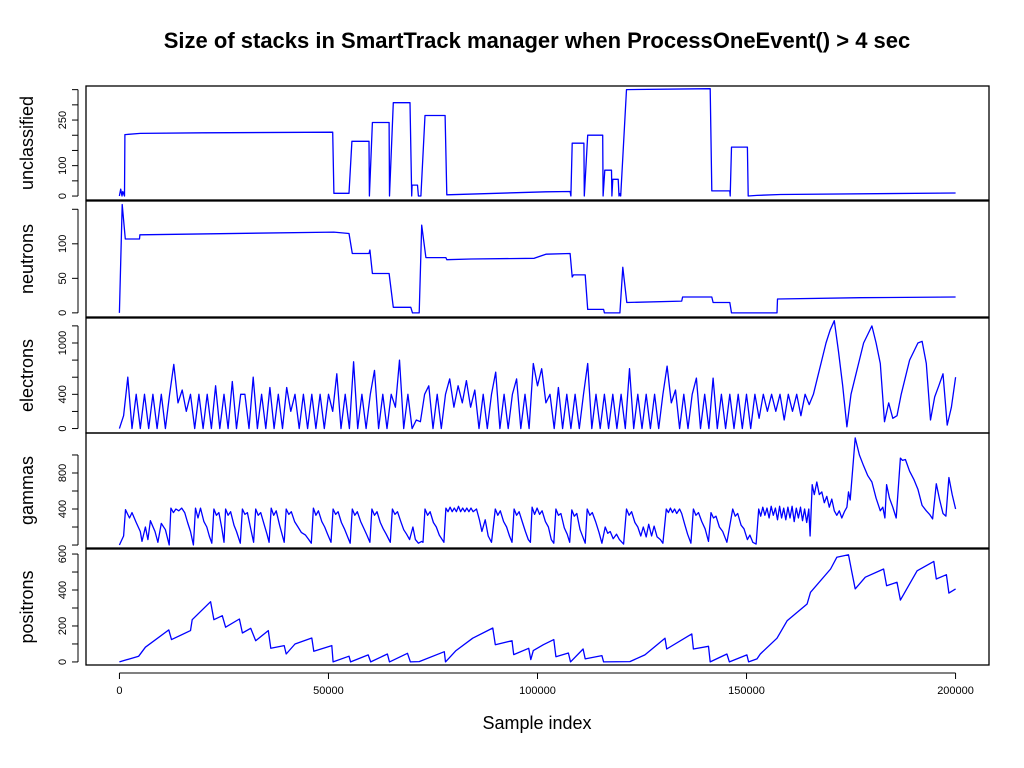  I want to click on x-tick-label: 200000, so click(955, 691).